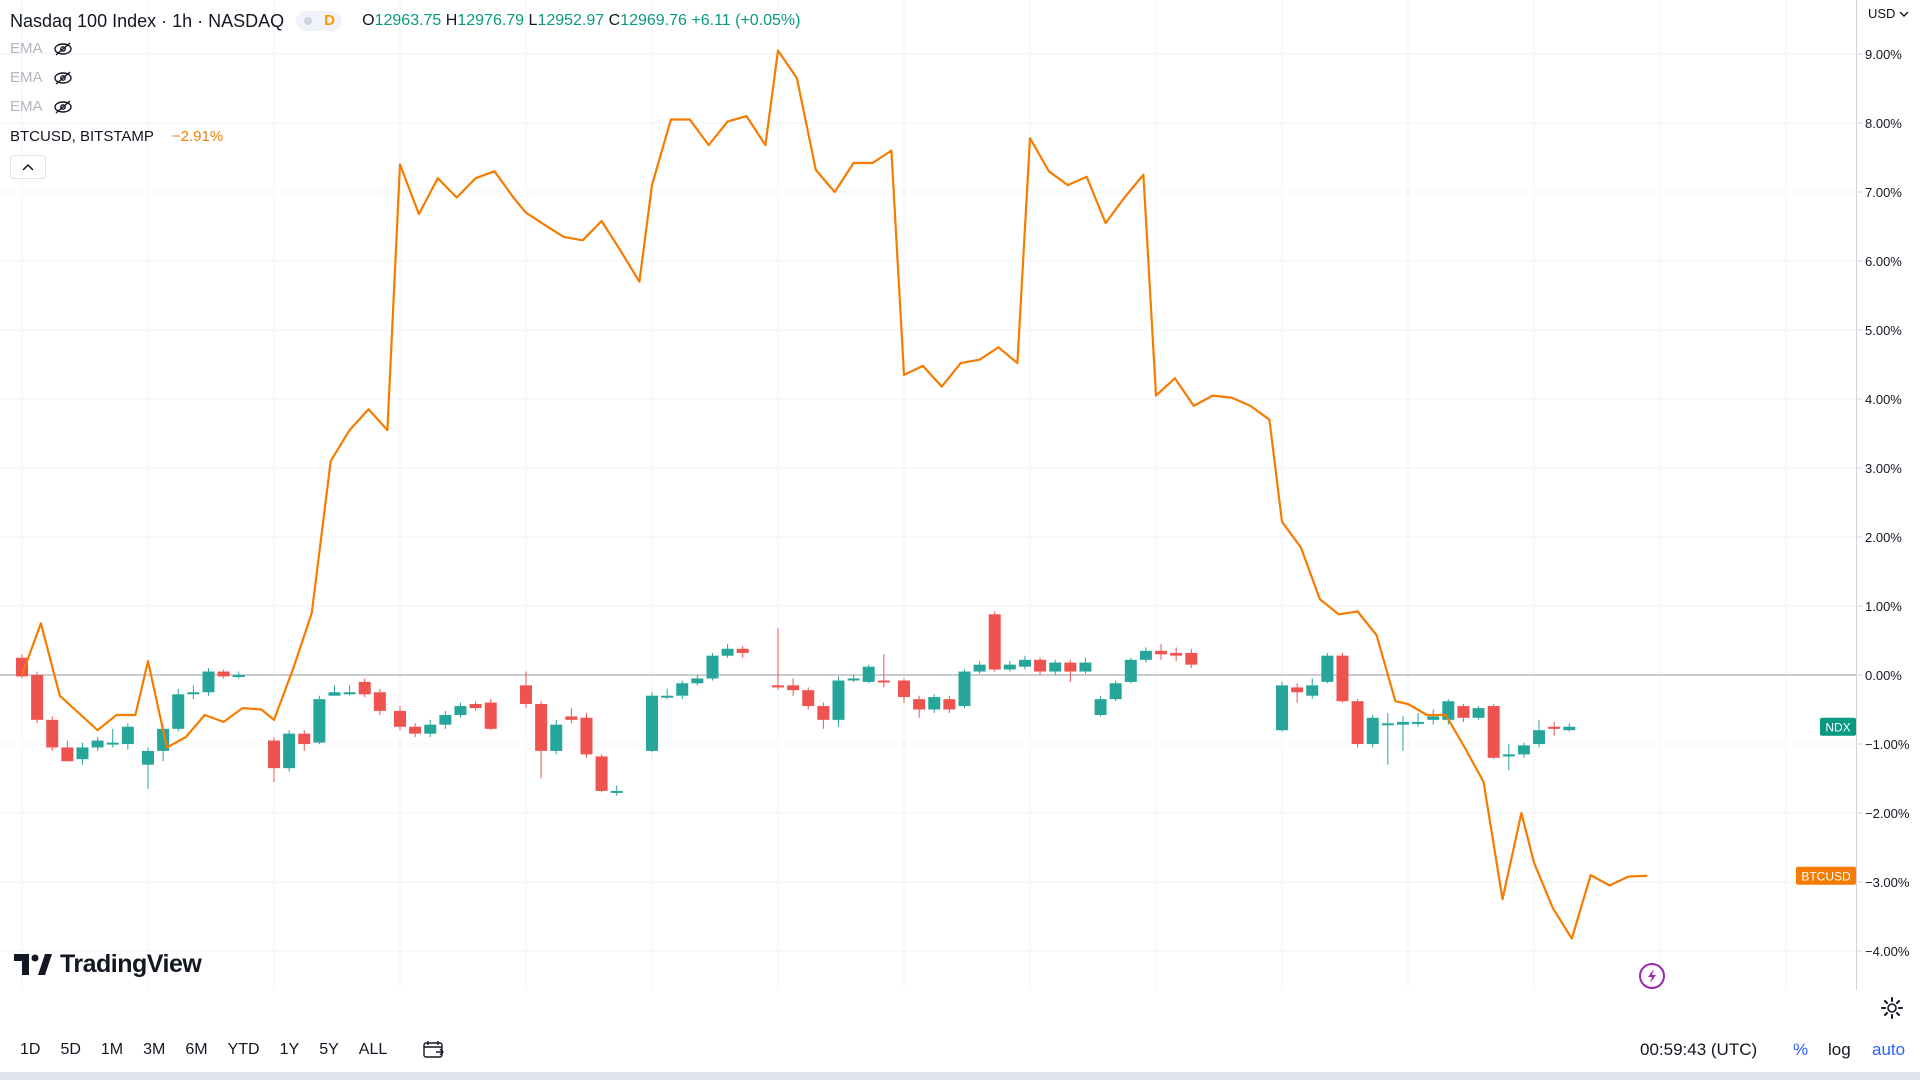 This screenshot has width=1920, height=1080. I want to click on range-ytd-button: YTD, so click(243, 1049).